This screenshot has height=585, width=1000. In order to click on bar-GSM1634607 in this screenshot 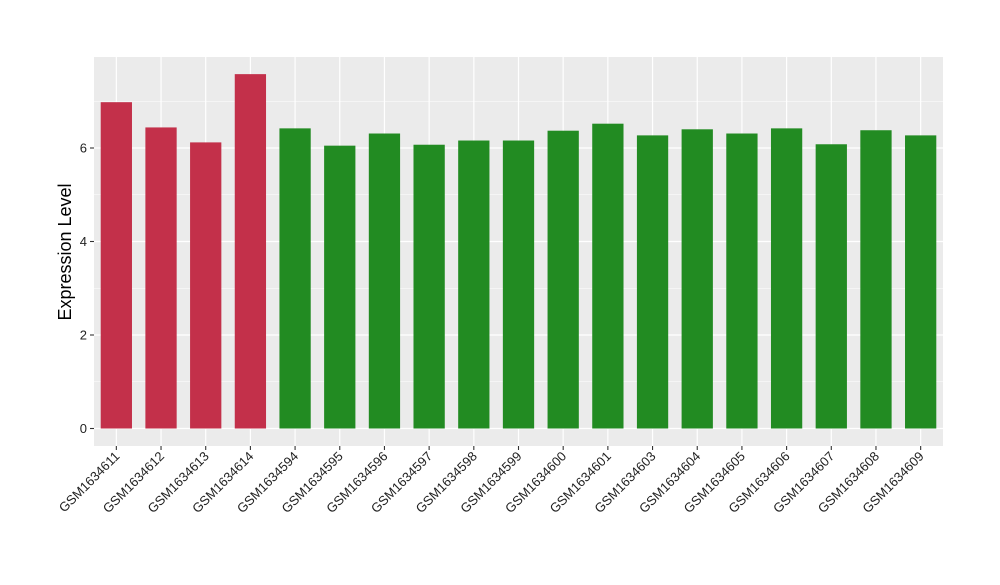, I will do `click(831, 286)`.